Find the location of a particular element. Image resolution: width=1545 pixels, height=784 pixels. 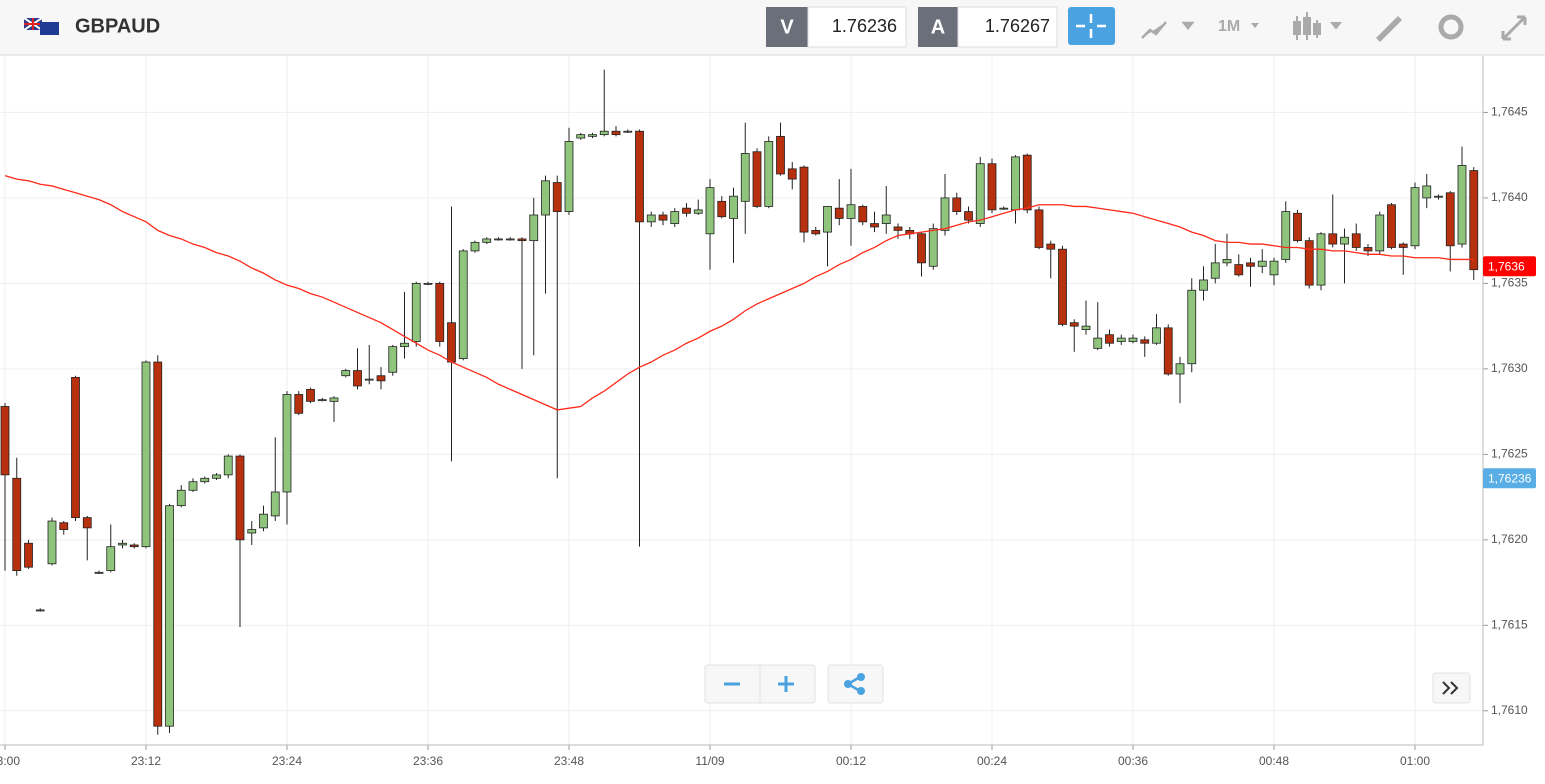

share-button is located at coordinates (855, 684).